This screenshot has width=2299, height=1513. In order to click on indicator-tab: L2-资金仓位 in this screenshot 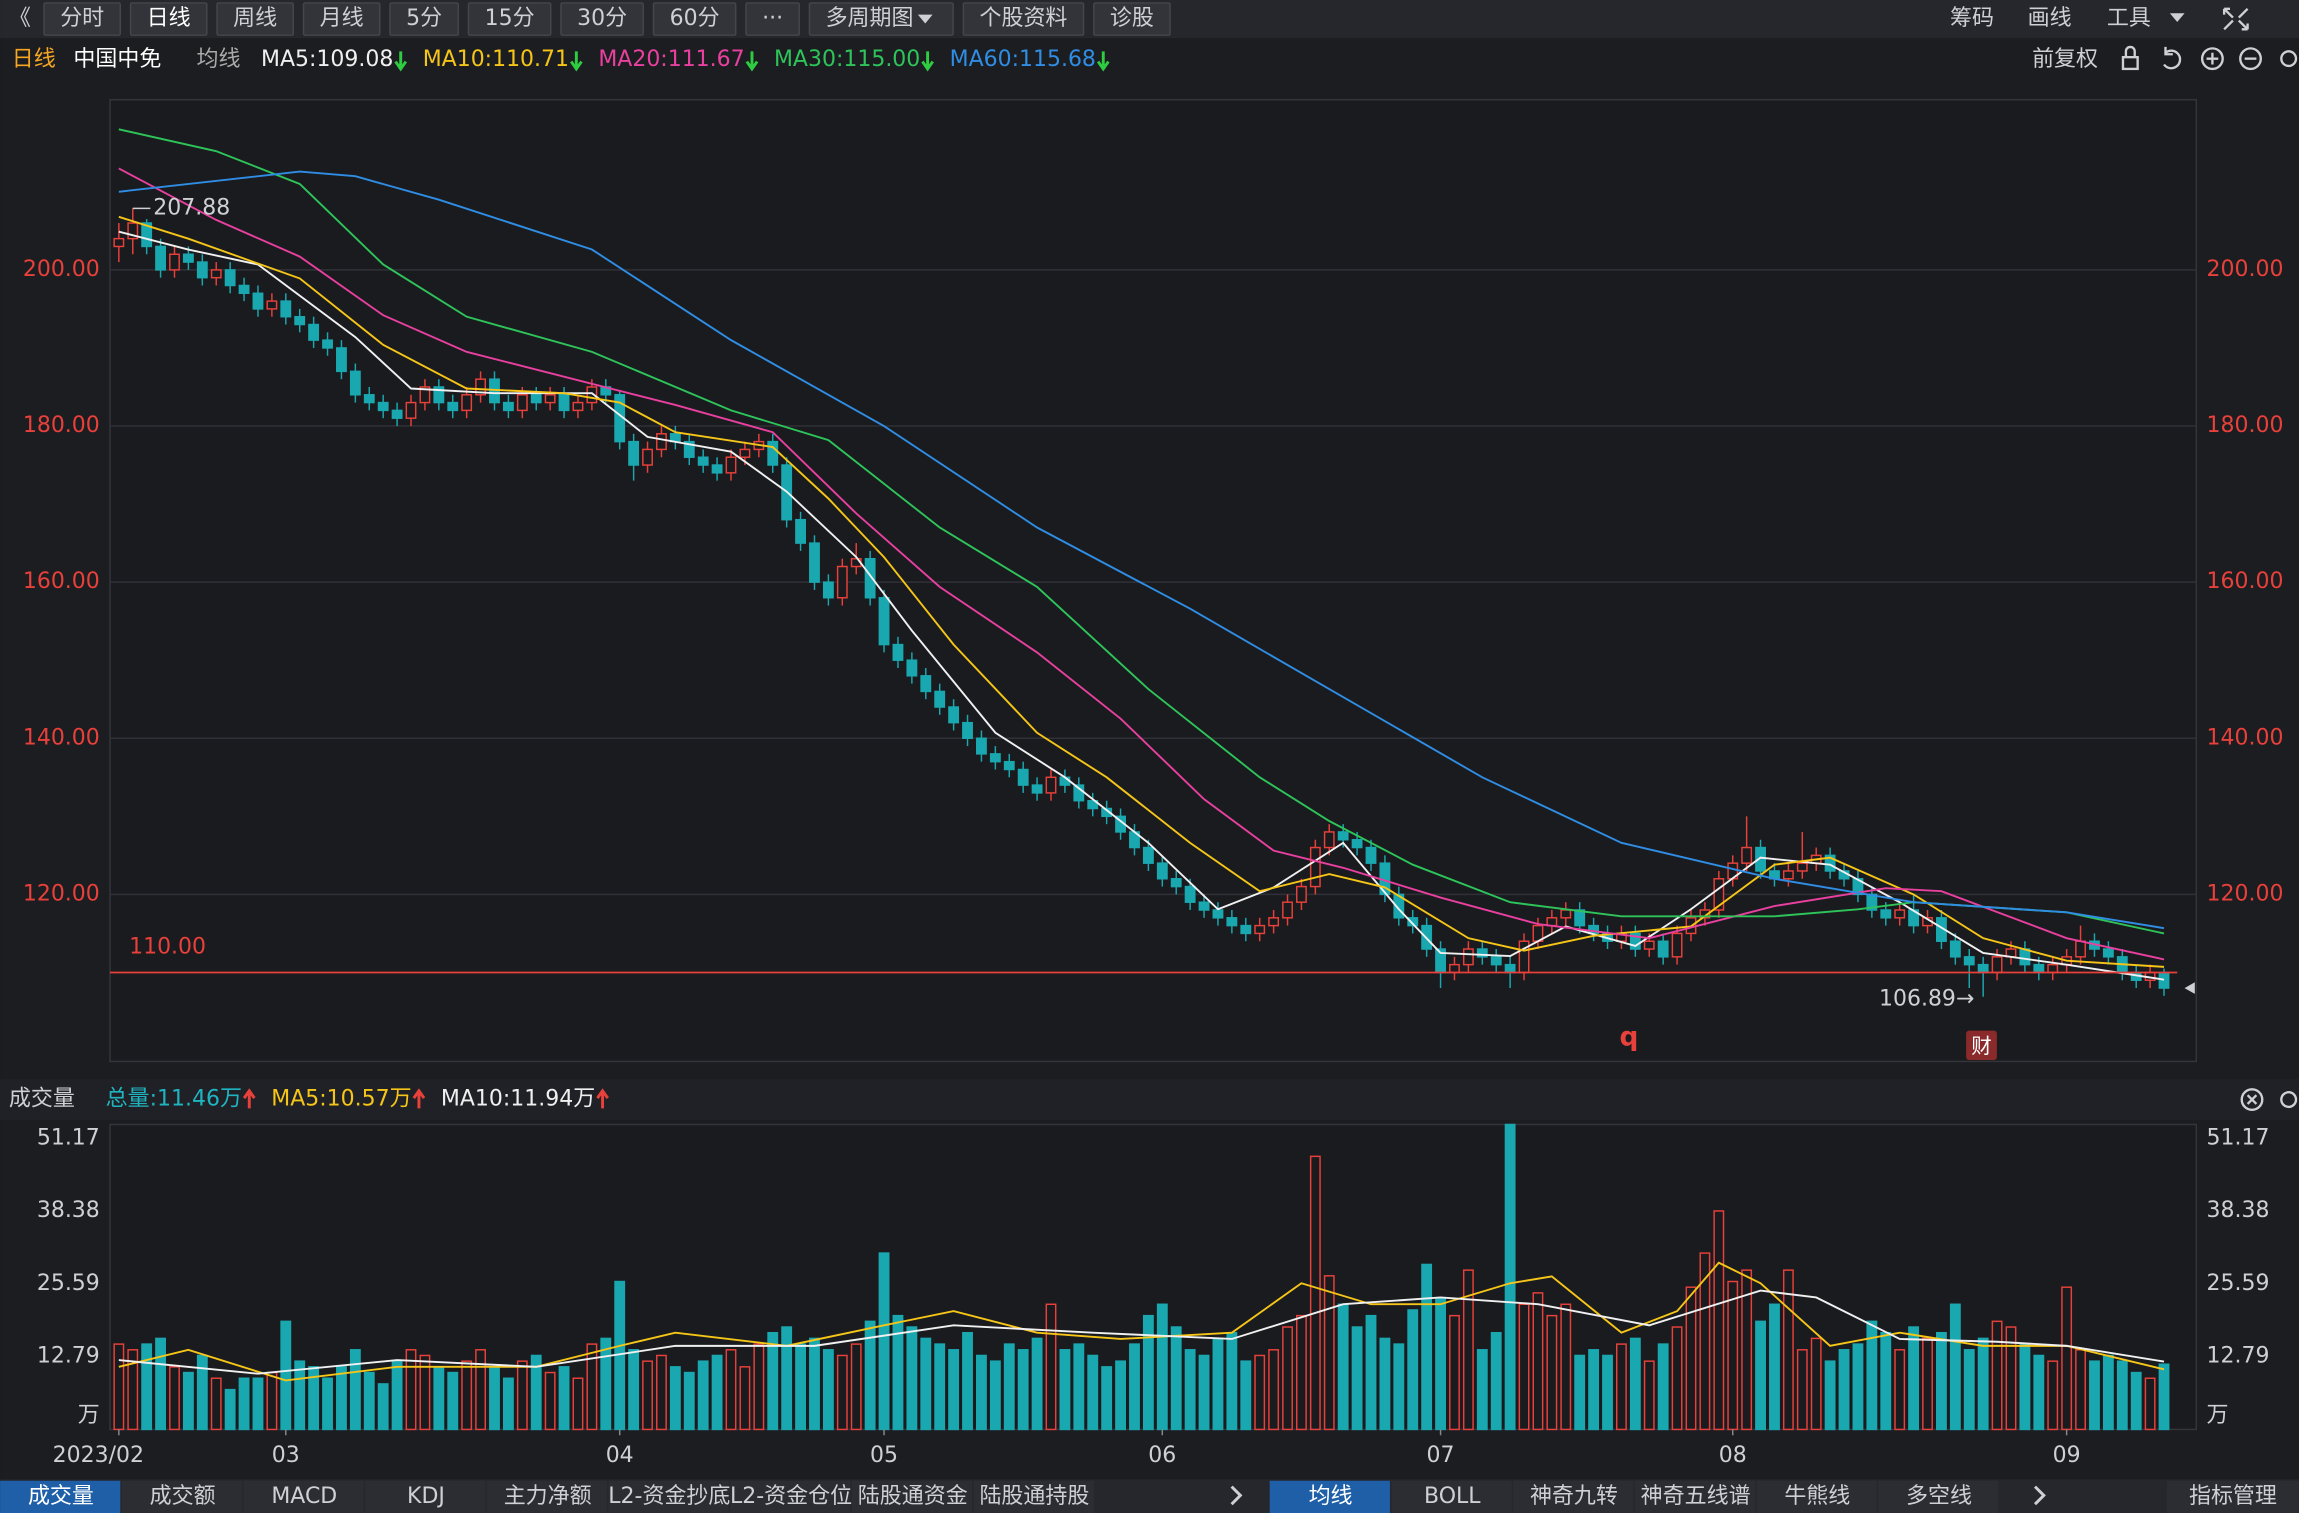, I will do `click(791, 1496)`.